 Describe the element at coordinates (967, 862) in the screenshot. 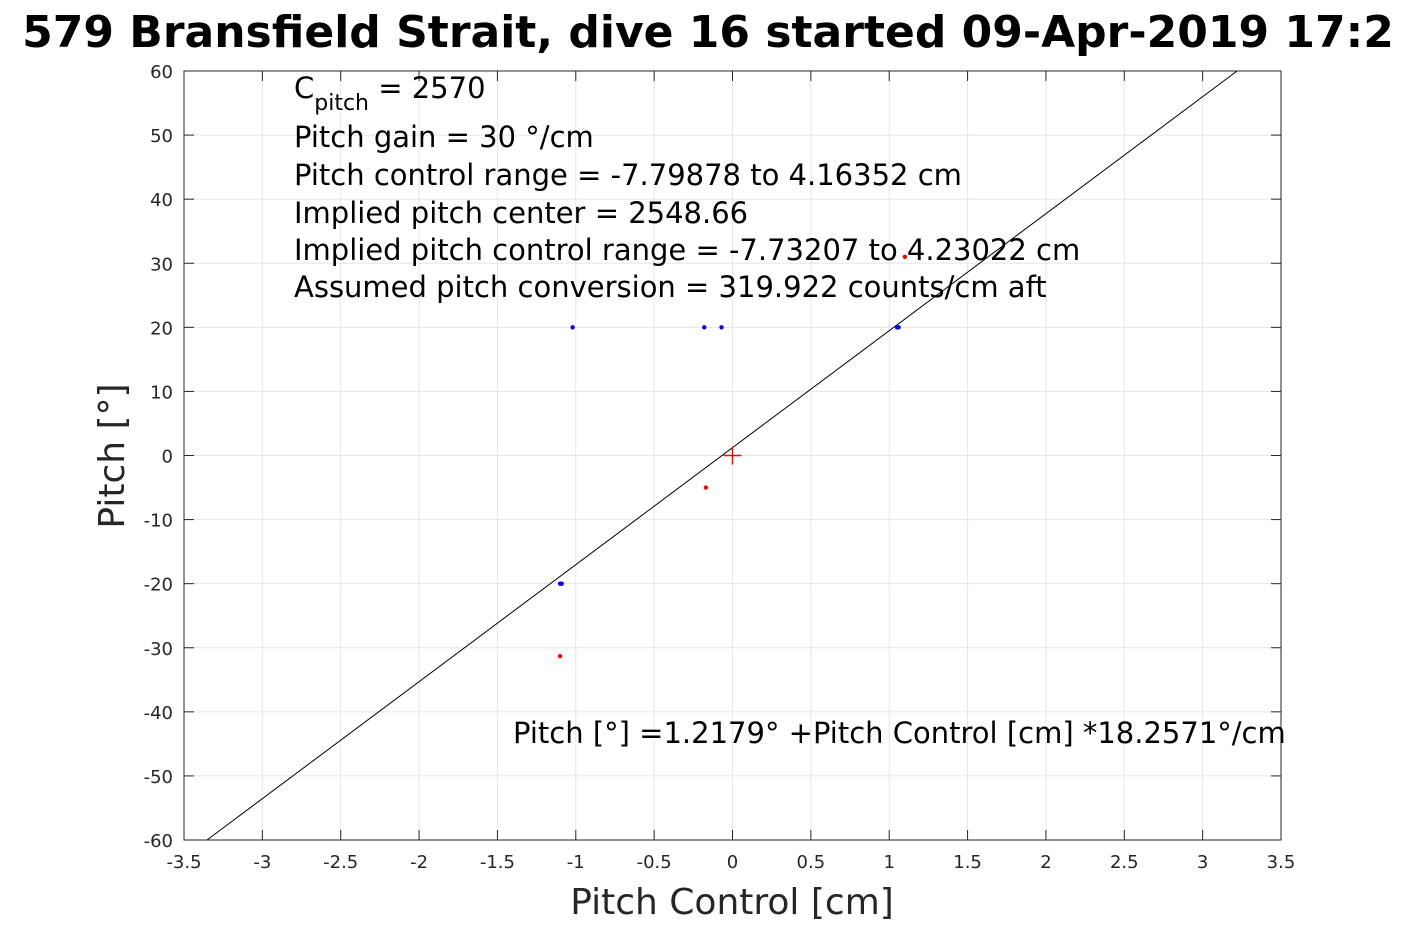

I see `x-tick-label: 1.5` at that location.